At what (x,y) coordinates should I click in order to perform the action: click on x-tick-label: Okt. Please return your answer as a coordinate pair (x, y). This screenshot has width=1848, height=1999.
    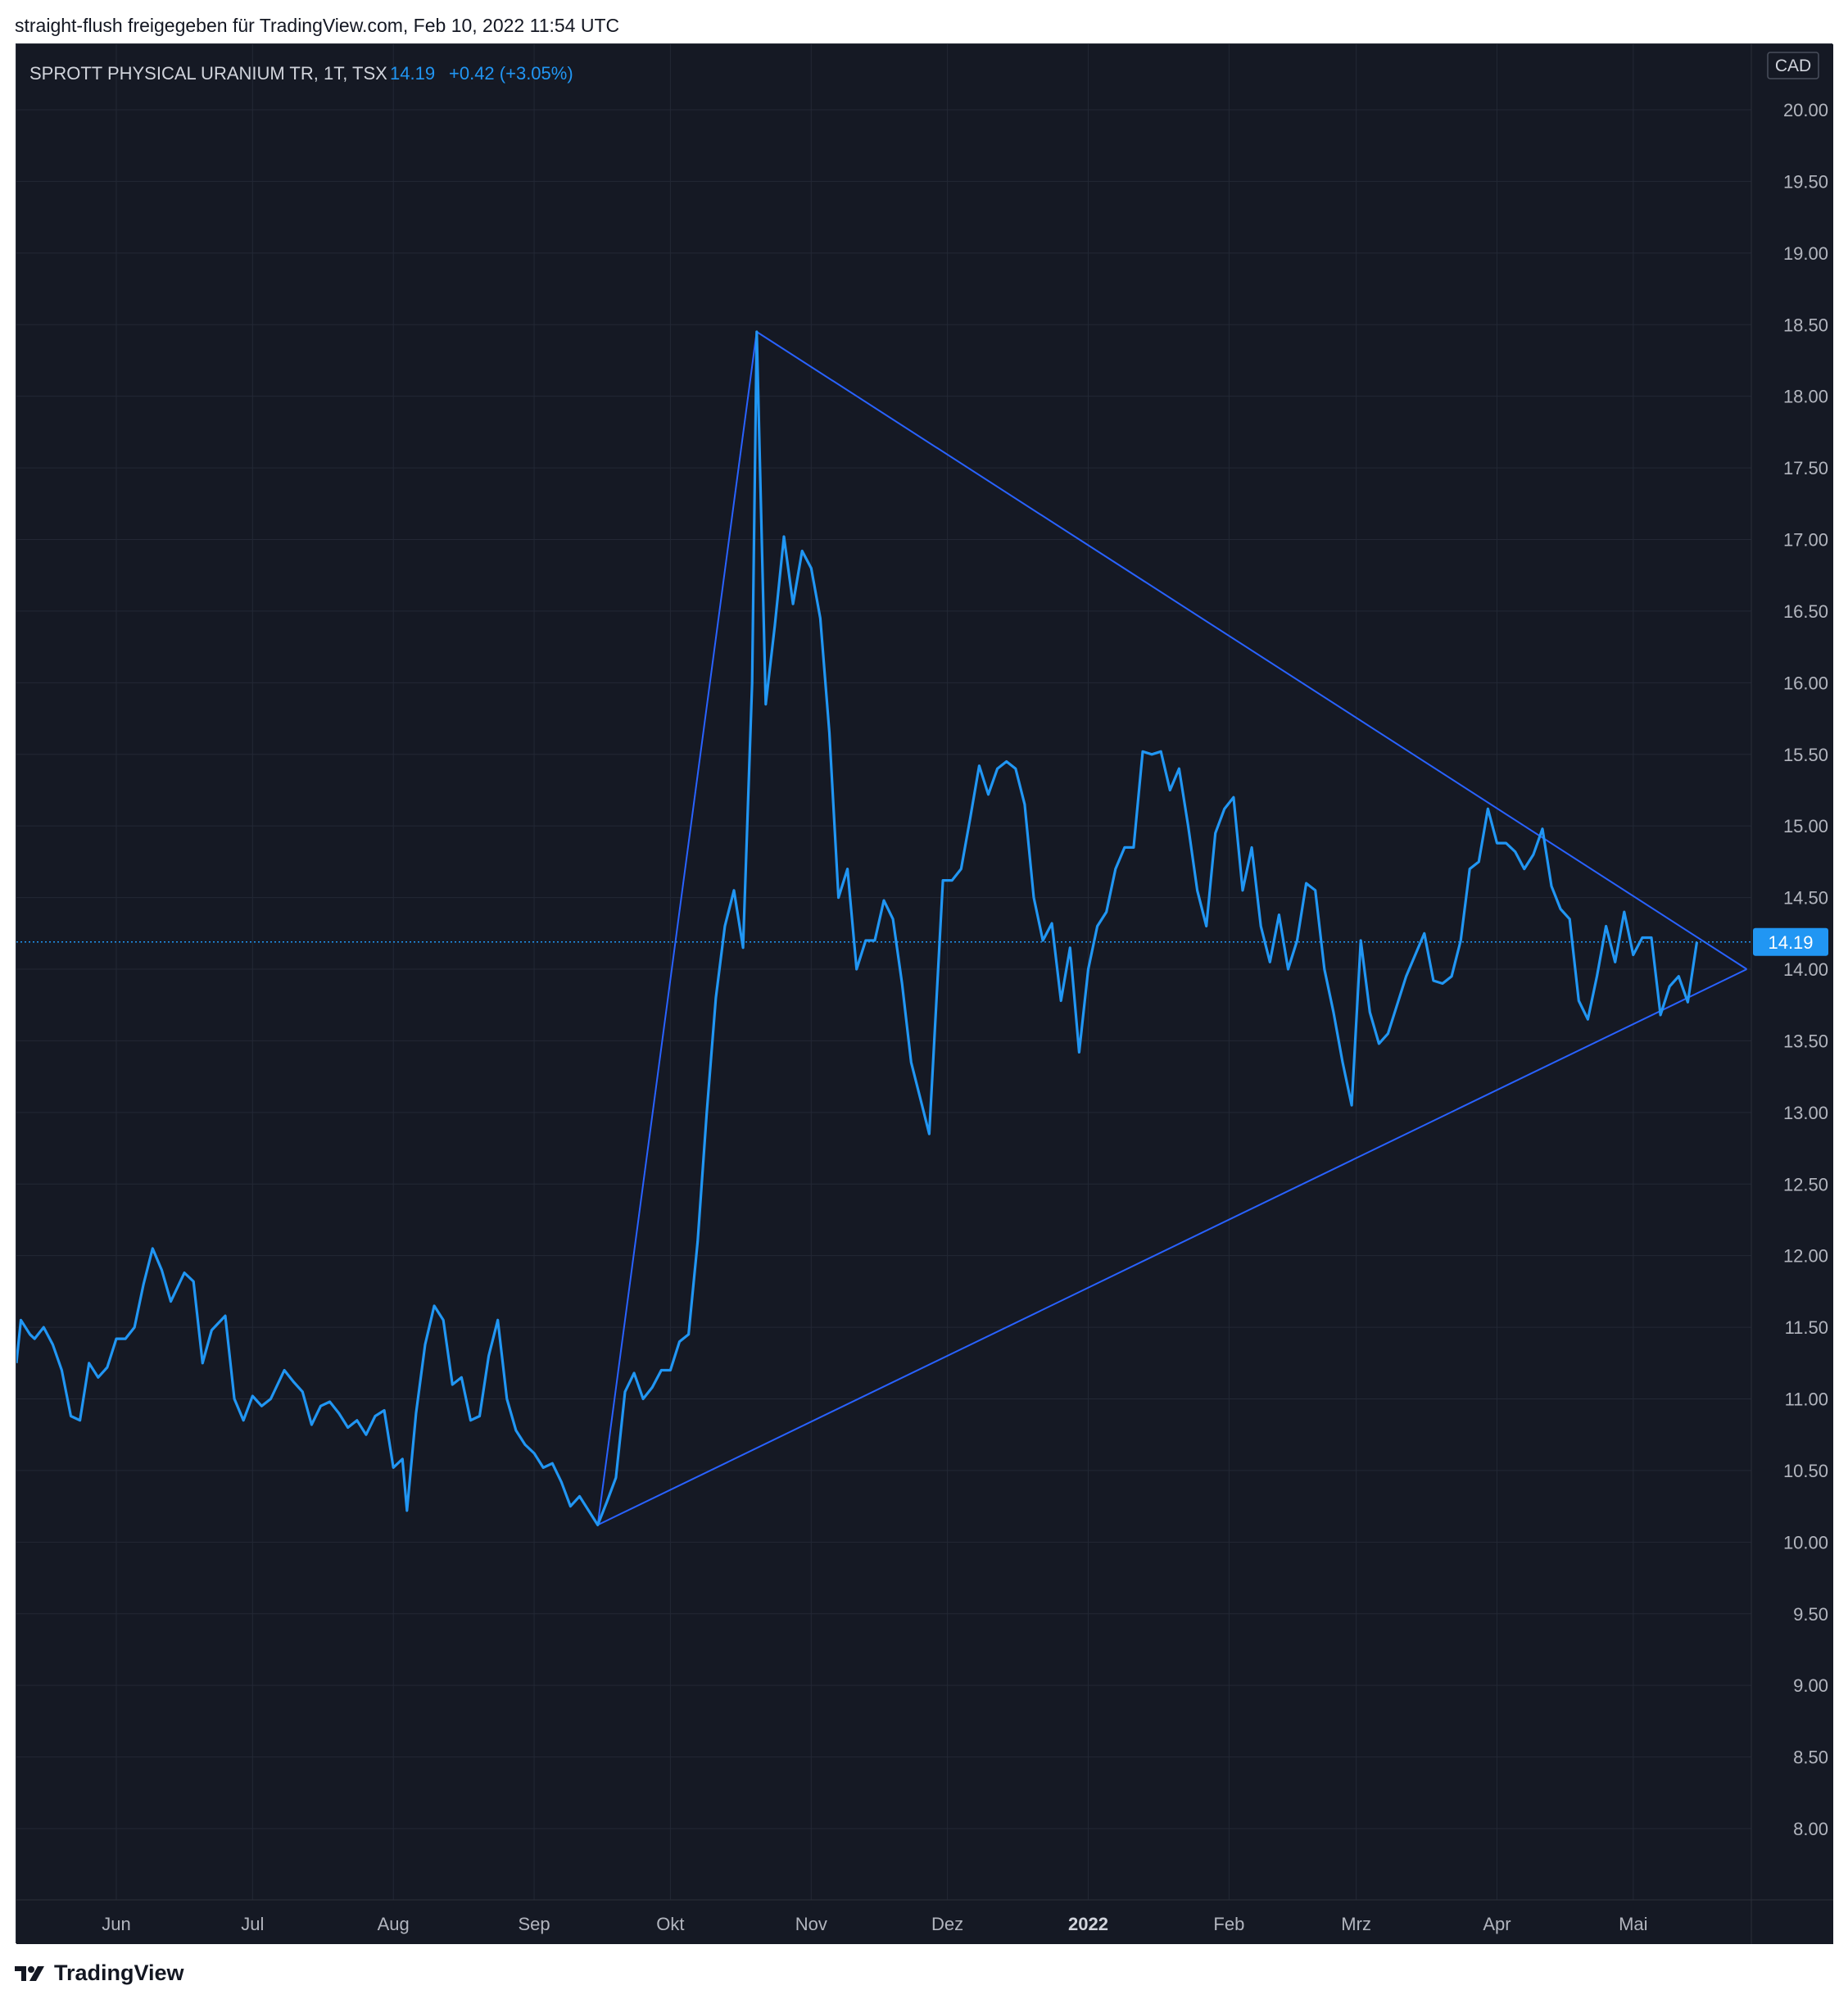
    Looking at the image, I should click on (670, 1924).